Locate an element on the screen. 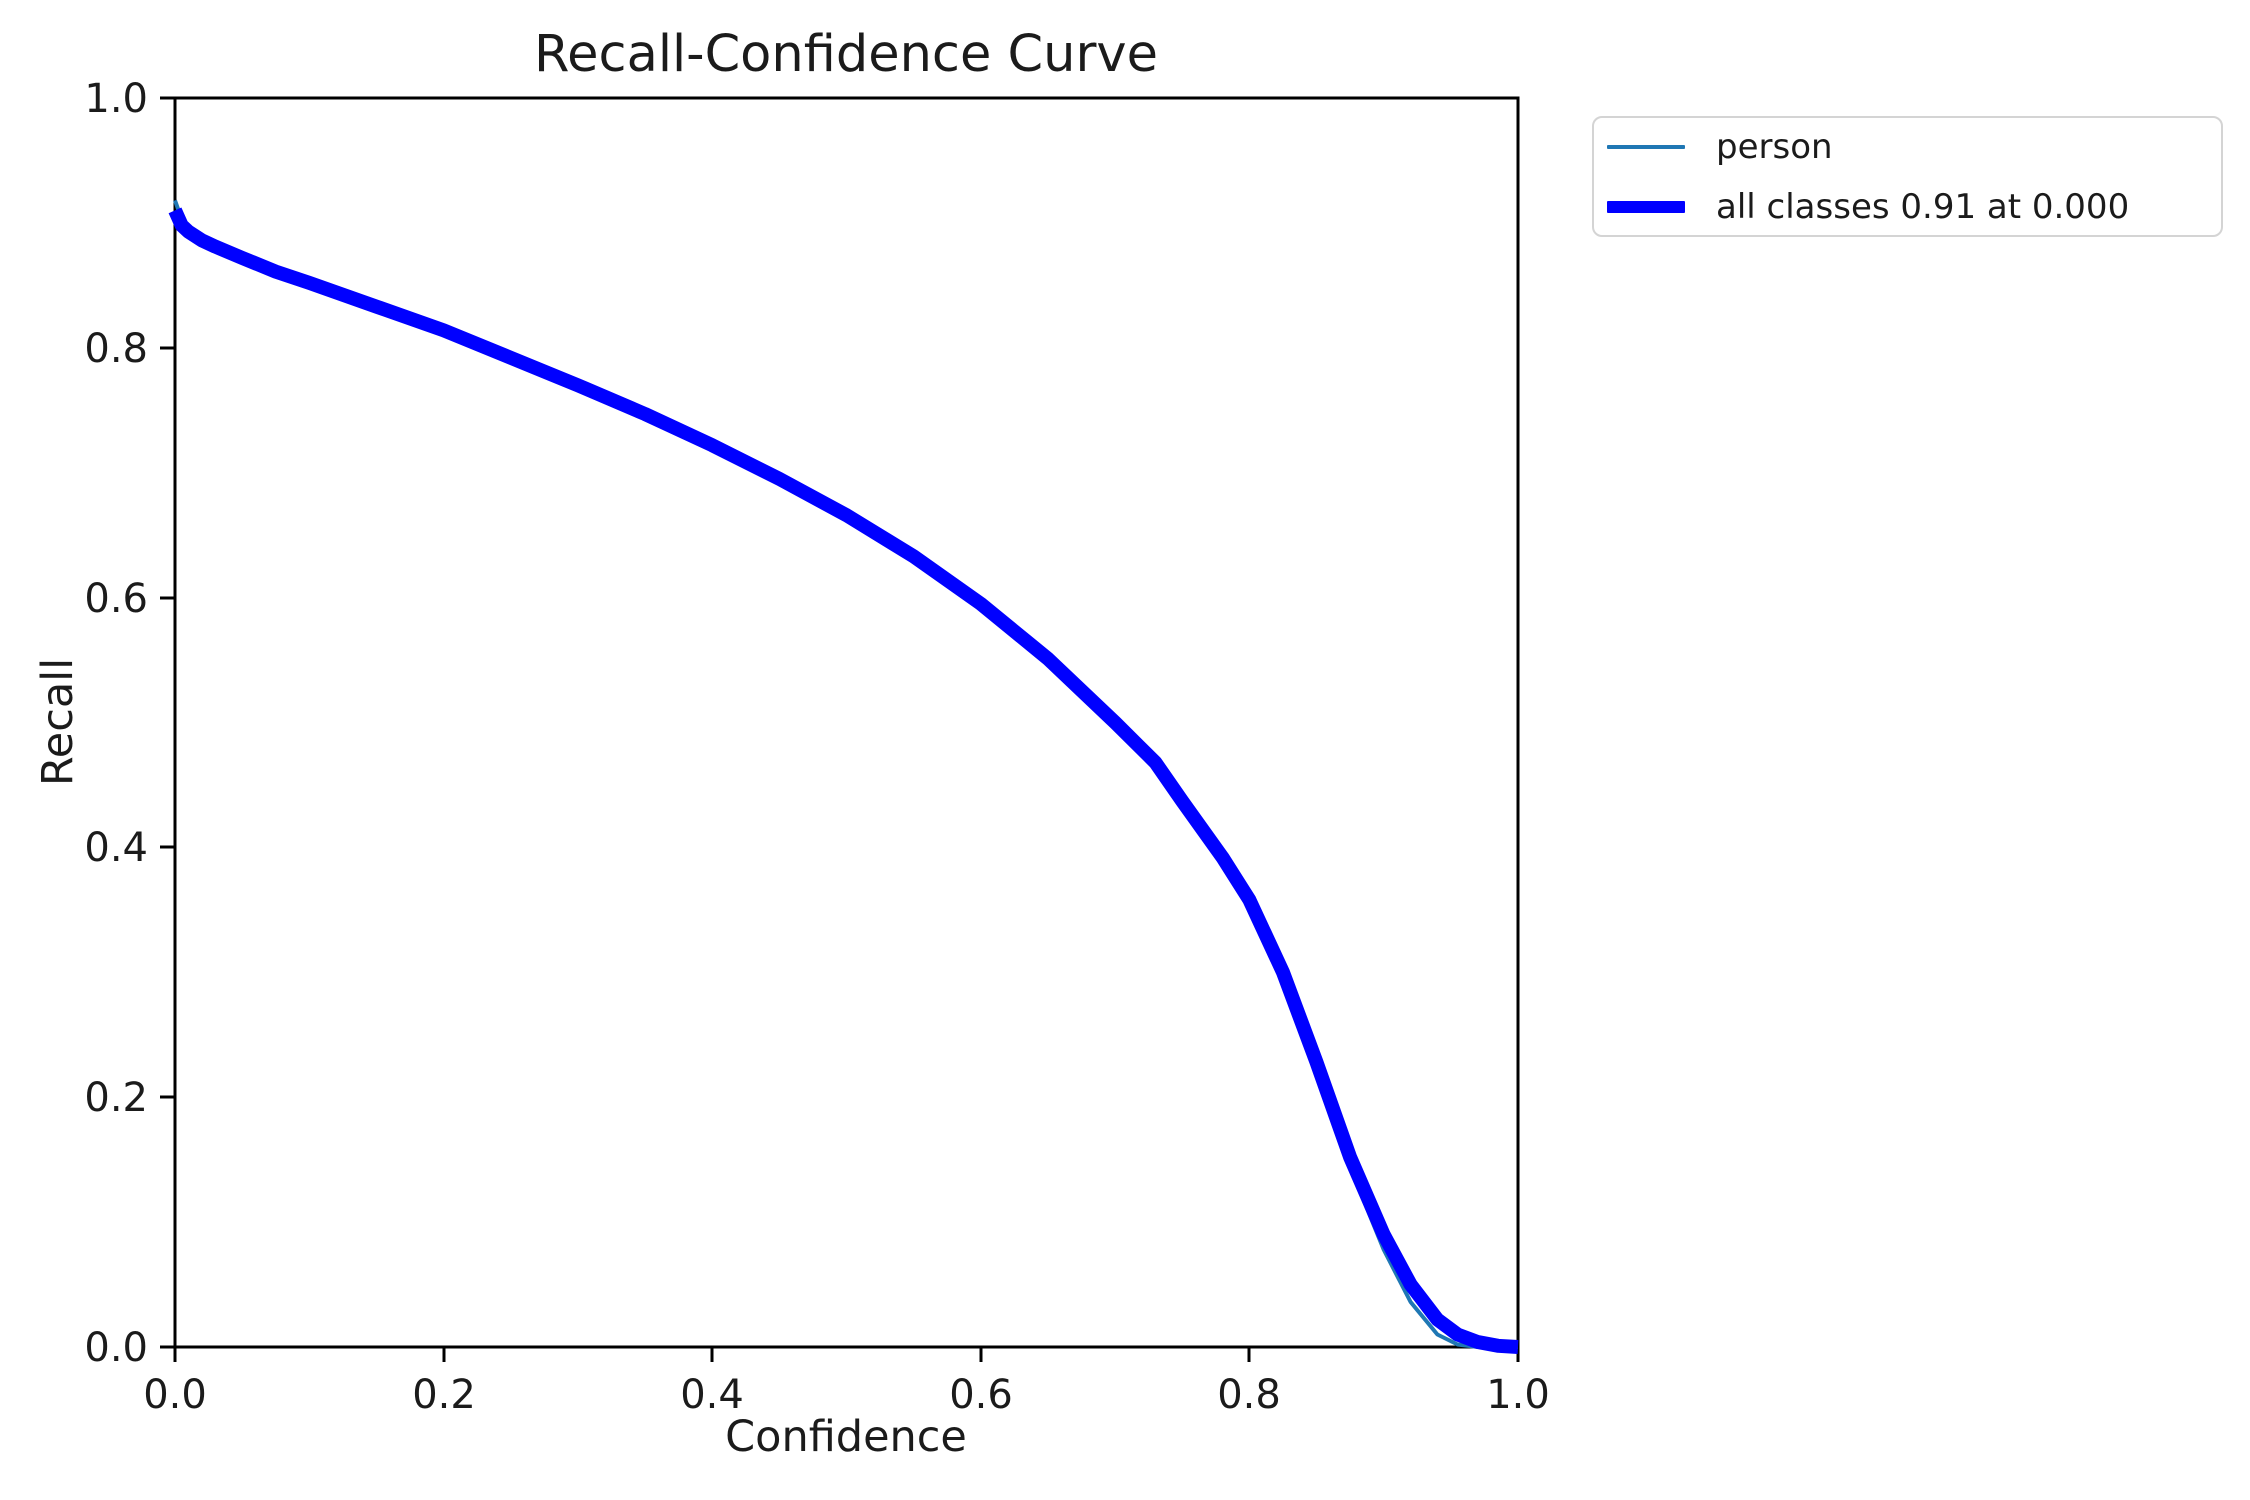 This screenshot has width=2250, height=1500. y-tick-label: 1.0 is located at coordinates (116, 99).